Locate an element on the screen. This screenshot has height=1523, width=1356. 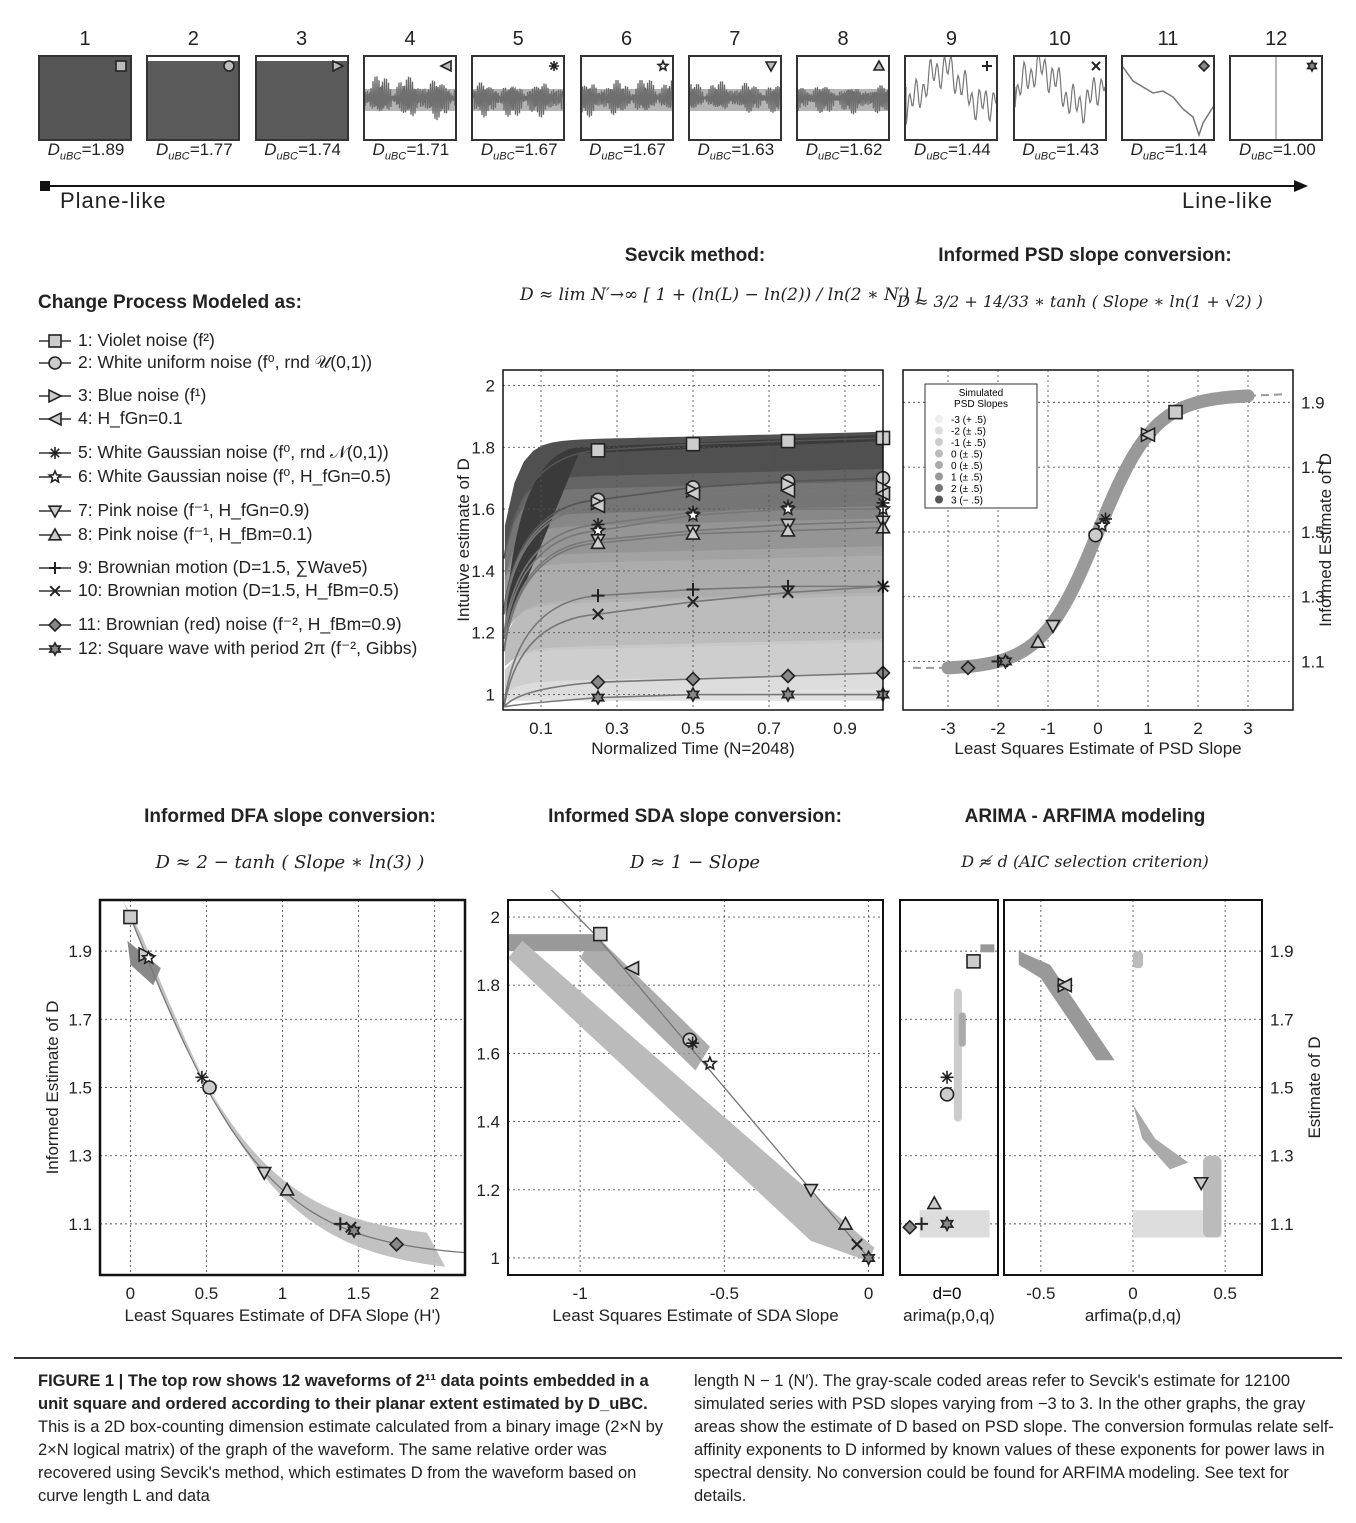
dubc-value: DuBC=1.89 is located at coordinates (86, 151).